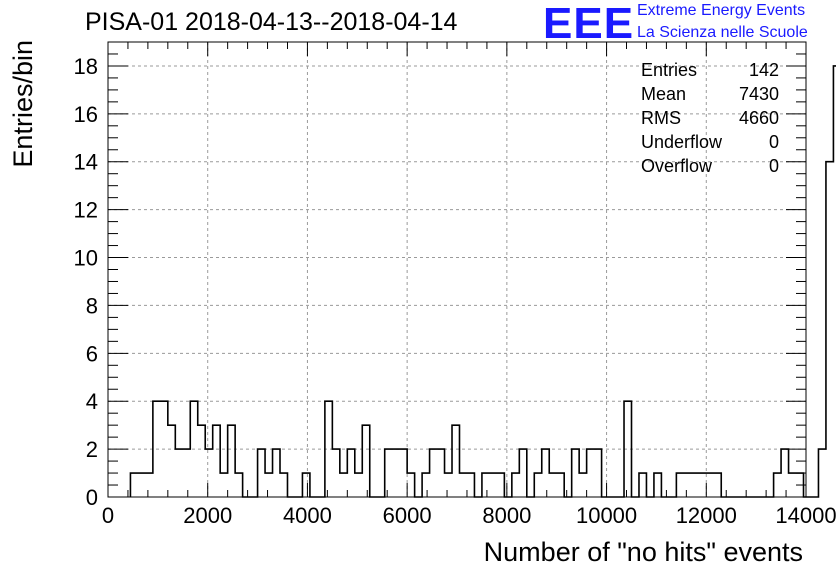 This screenshot has width=836, height=572. I want to click on y-tick-label: 18, so click(86, 66).